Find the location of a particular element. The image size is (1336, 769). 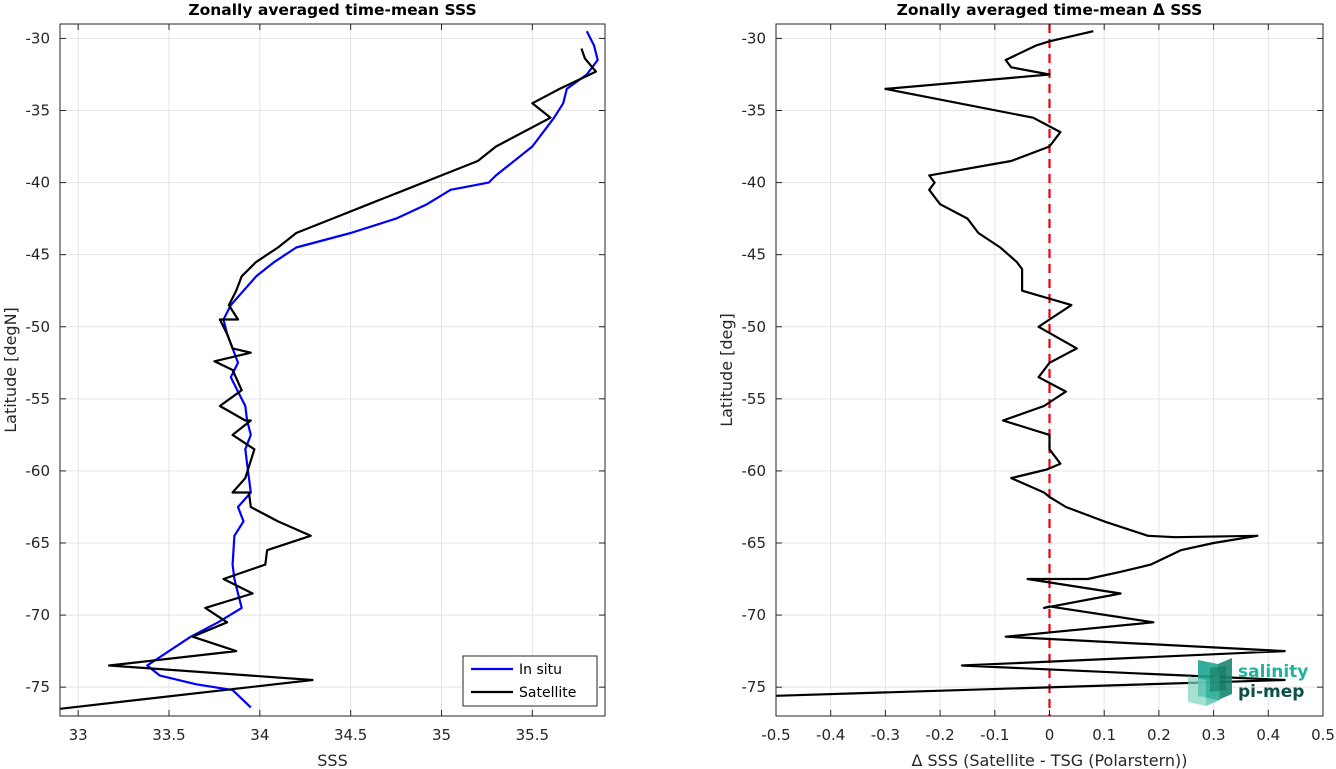

x-tick-label: 35.5 is located at coordinates (532, 735).